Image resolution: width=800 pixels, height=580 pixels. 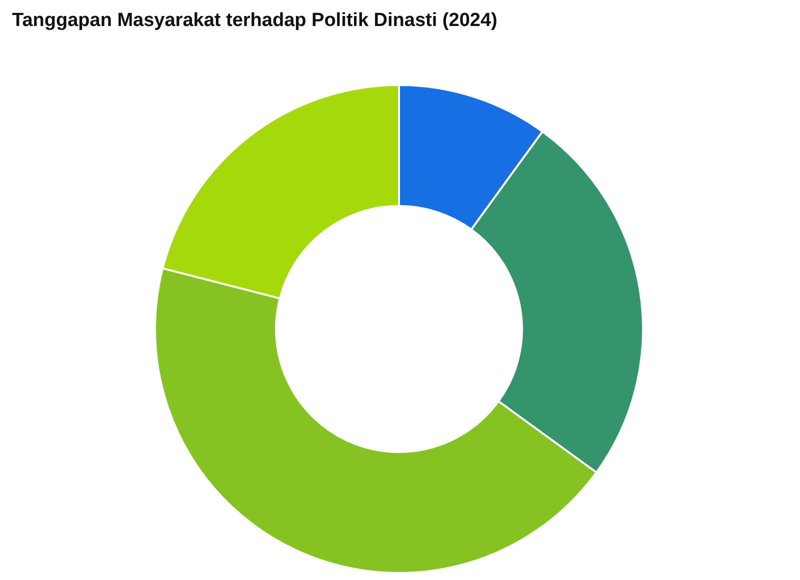 I want to click on chart-title: Tanggapan Masyarakat terhadap Politik Dinasti (2024), so click(x=255, y=21).